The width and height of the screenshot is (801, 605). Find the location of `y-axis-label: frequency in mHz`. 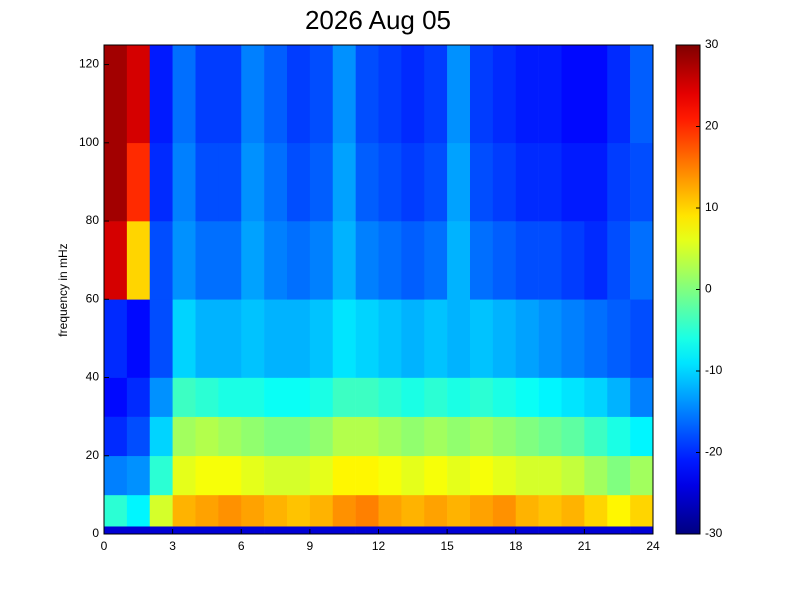

y-axis-label: frequency in mHz is located at coordinates (63, 289).